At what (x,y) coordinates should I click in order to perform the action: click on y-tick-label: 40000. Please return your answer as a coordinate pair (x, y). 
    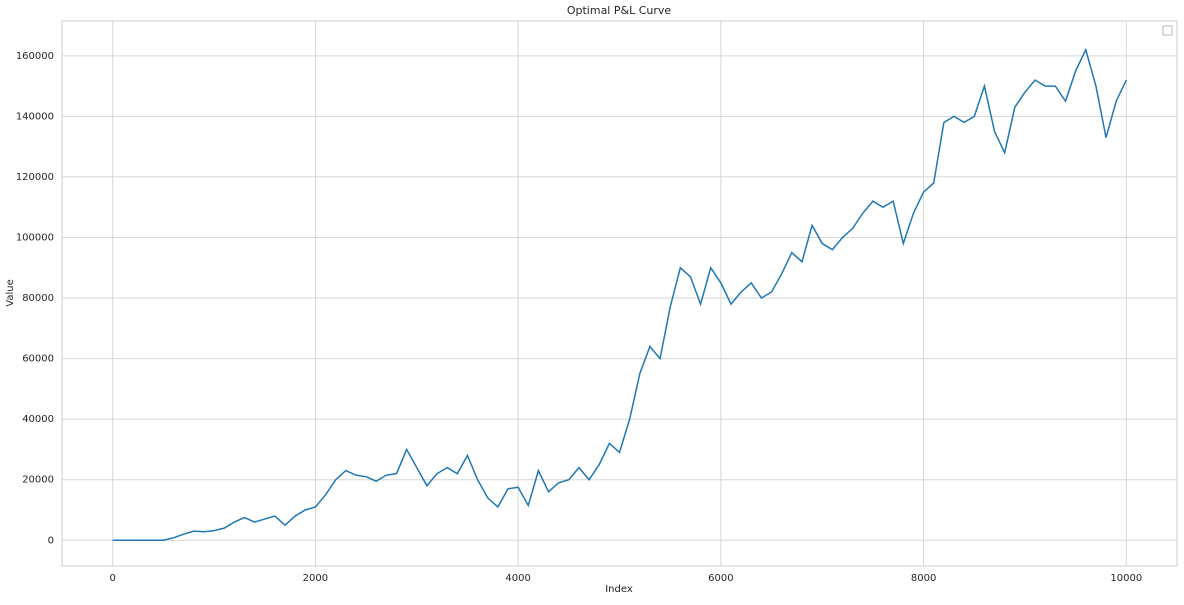
    Looking at the image, I should click on (38, 419).